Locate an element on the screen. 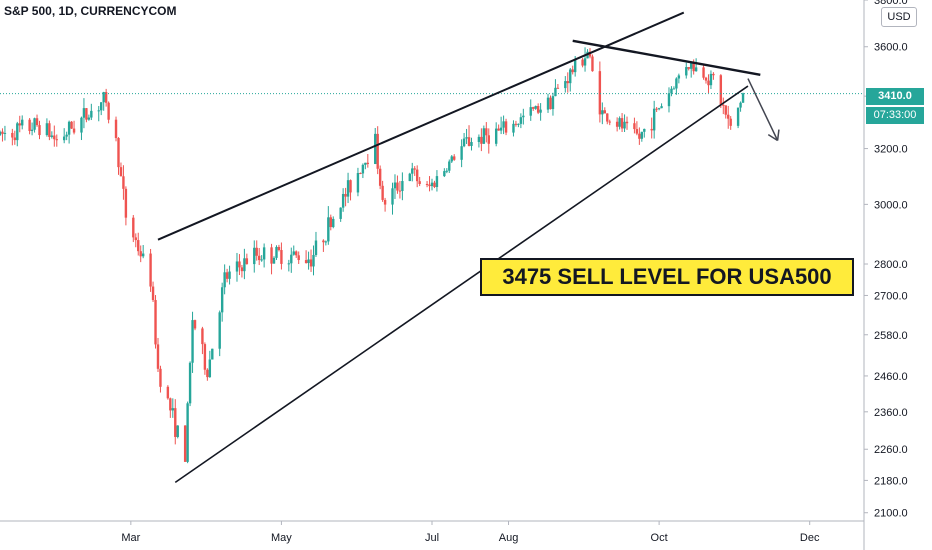 The height and width of the screenshot is (550, 932). sell-level-annotation: 3475 SELL LEVEL FOR USA500 is located at coordinates (667, 277).